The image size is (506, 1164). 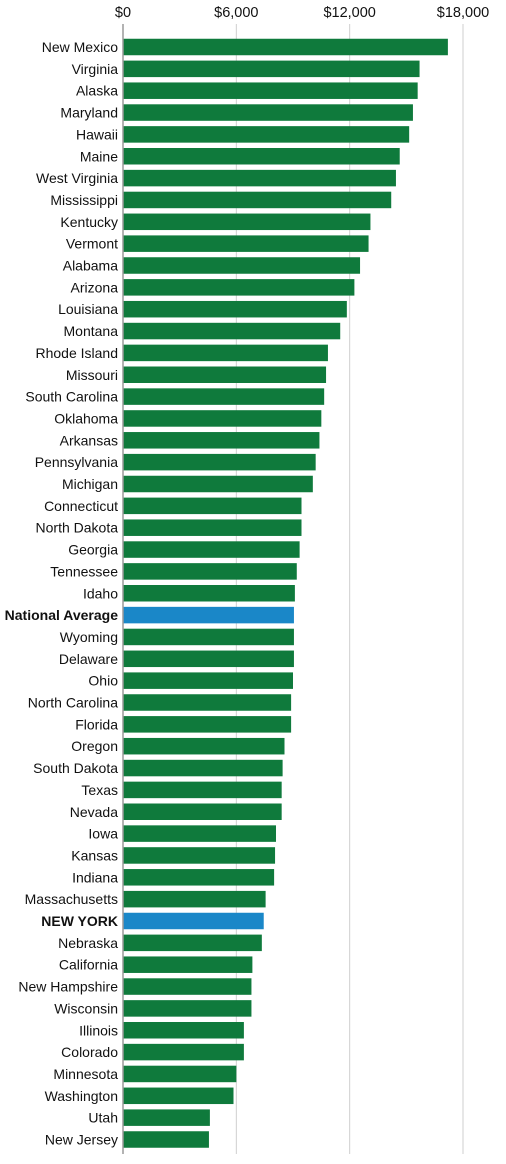 I want to click on category-label: Virginia, so click(x=95, y=69).